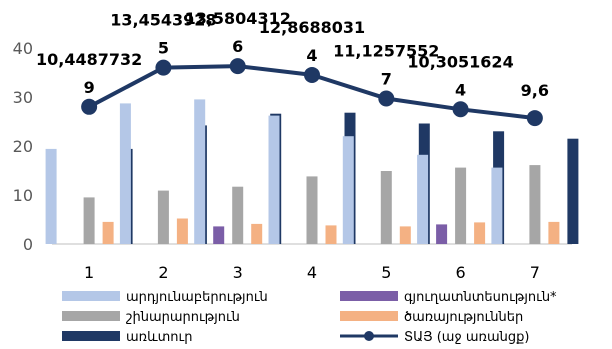  I want to click on data-label: 7, so click(386, 78).